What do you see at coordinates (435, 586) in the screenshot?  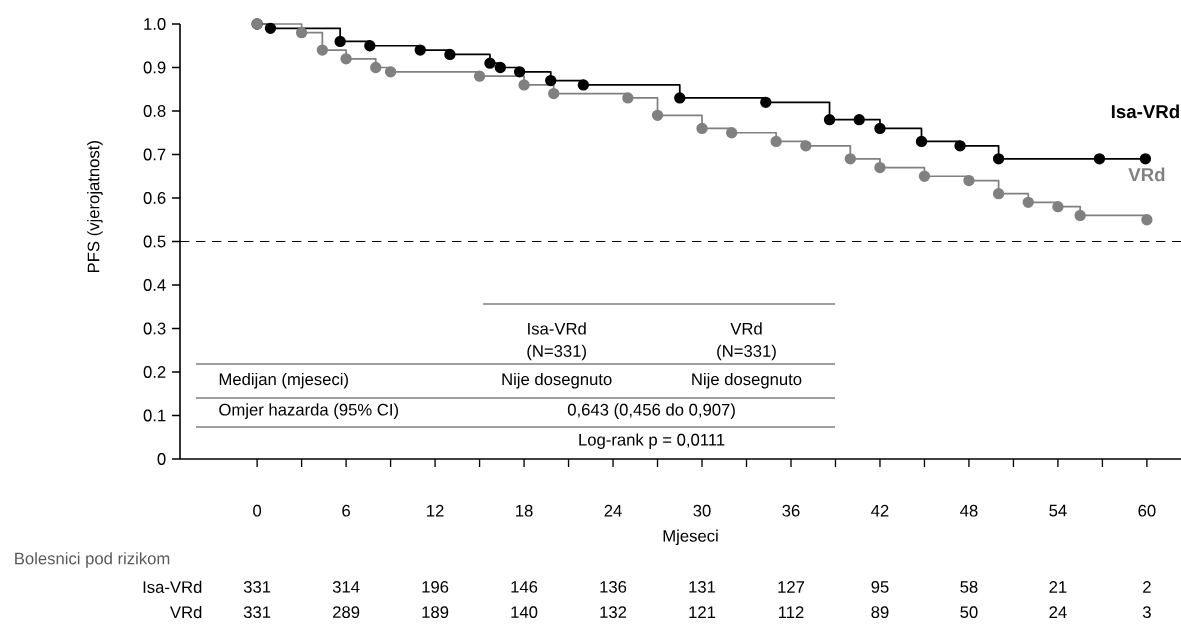 I see `text: 196` at bounding box center [435, 586].